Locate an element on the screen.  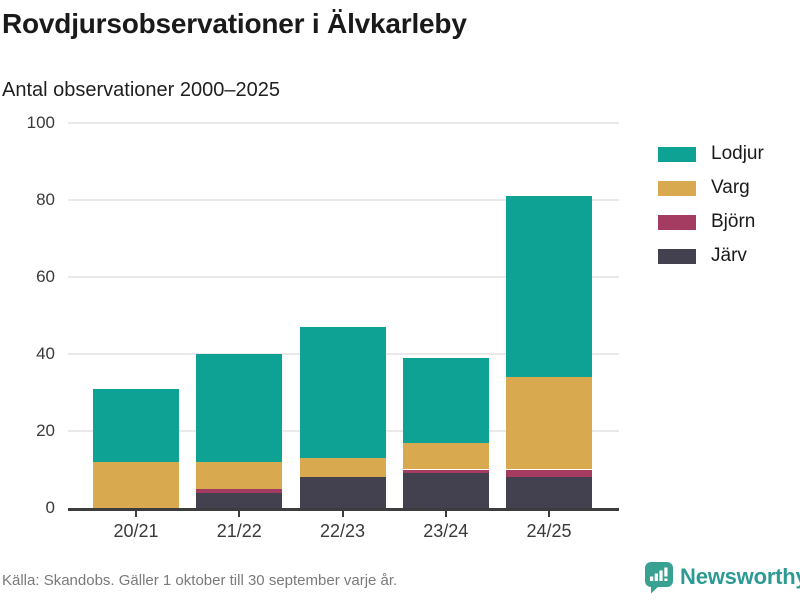
y-axis-label-40: 40 is located at coordinates (45, 353).